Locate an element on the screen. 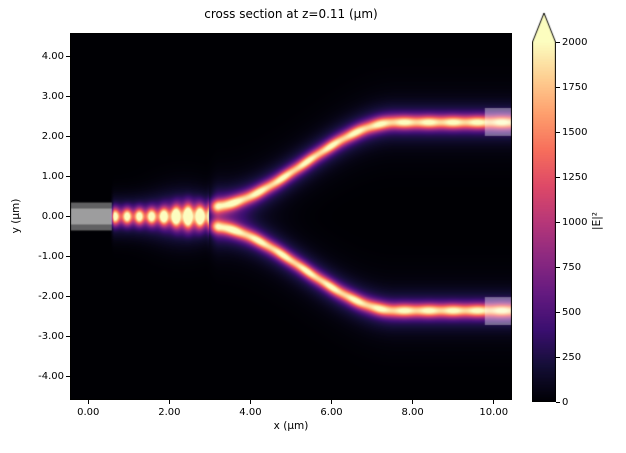 This screenshot has width=626, height=453. colorbar-tick-label: 1250 is located at coordinates (575, 177).